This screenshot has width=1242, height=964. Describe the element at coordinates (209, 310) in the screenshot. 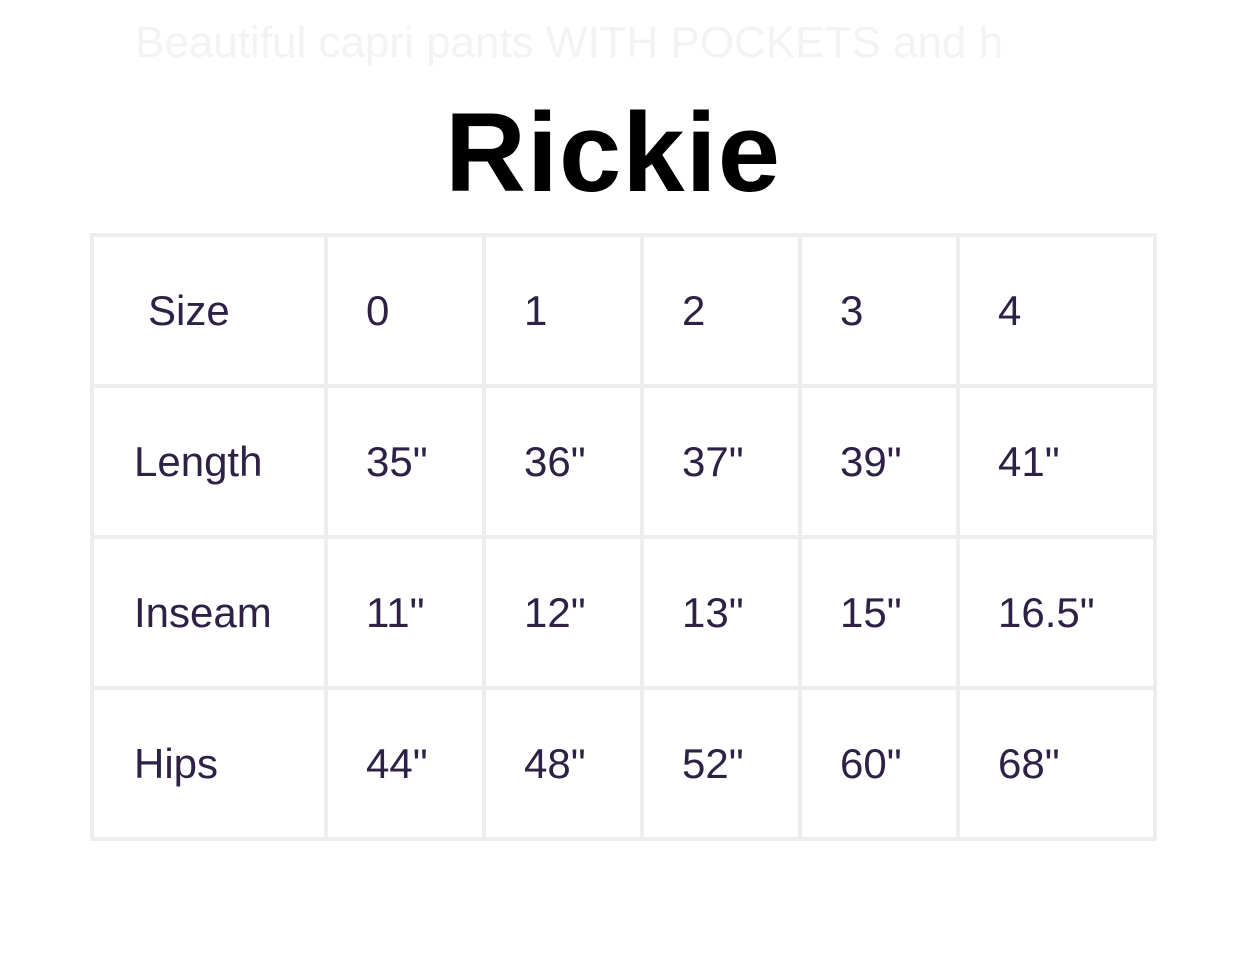

I see `row-header: Size` at that location.